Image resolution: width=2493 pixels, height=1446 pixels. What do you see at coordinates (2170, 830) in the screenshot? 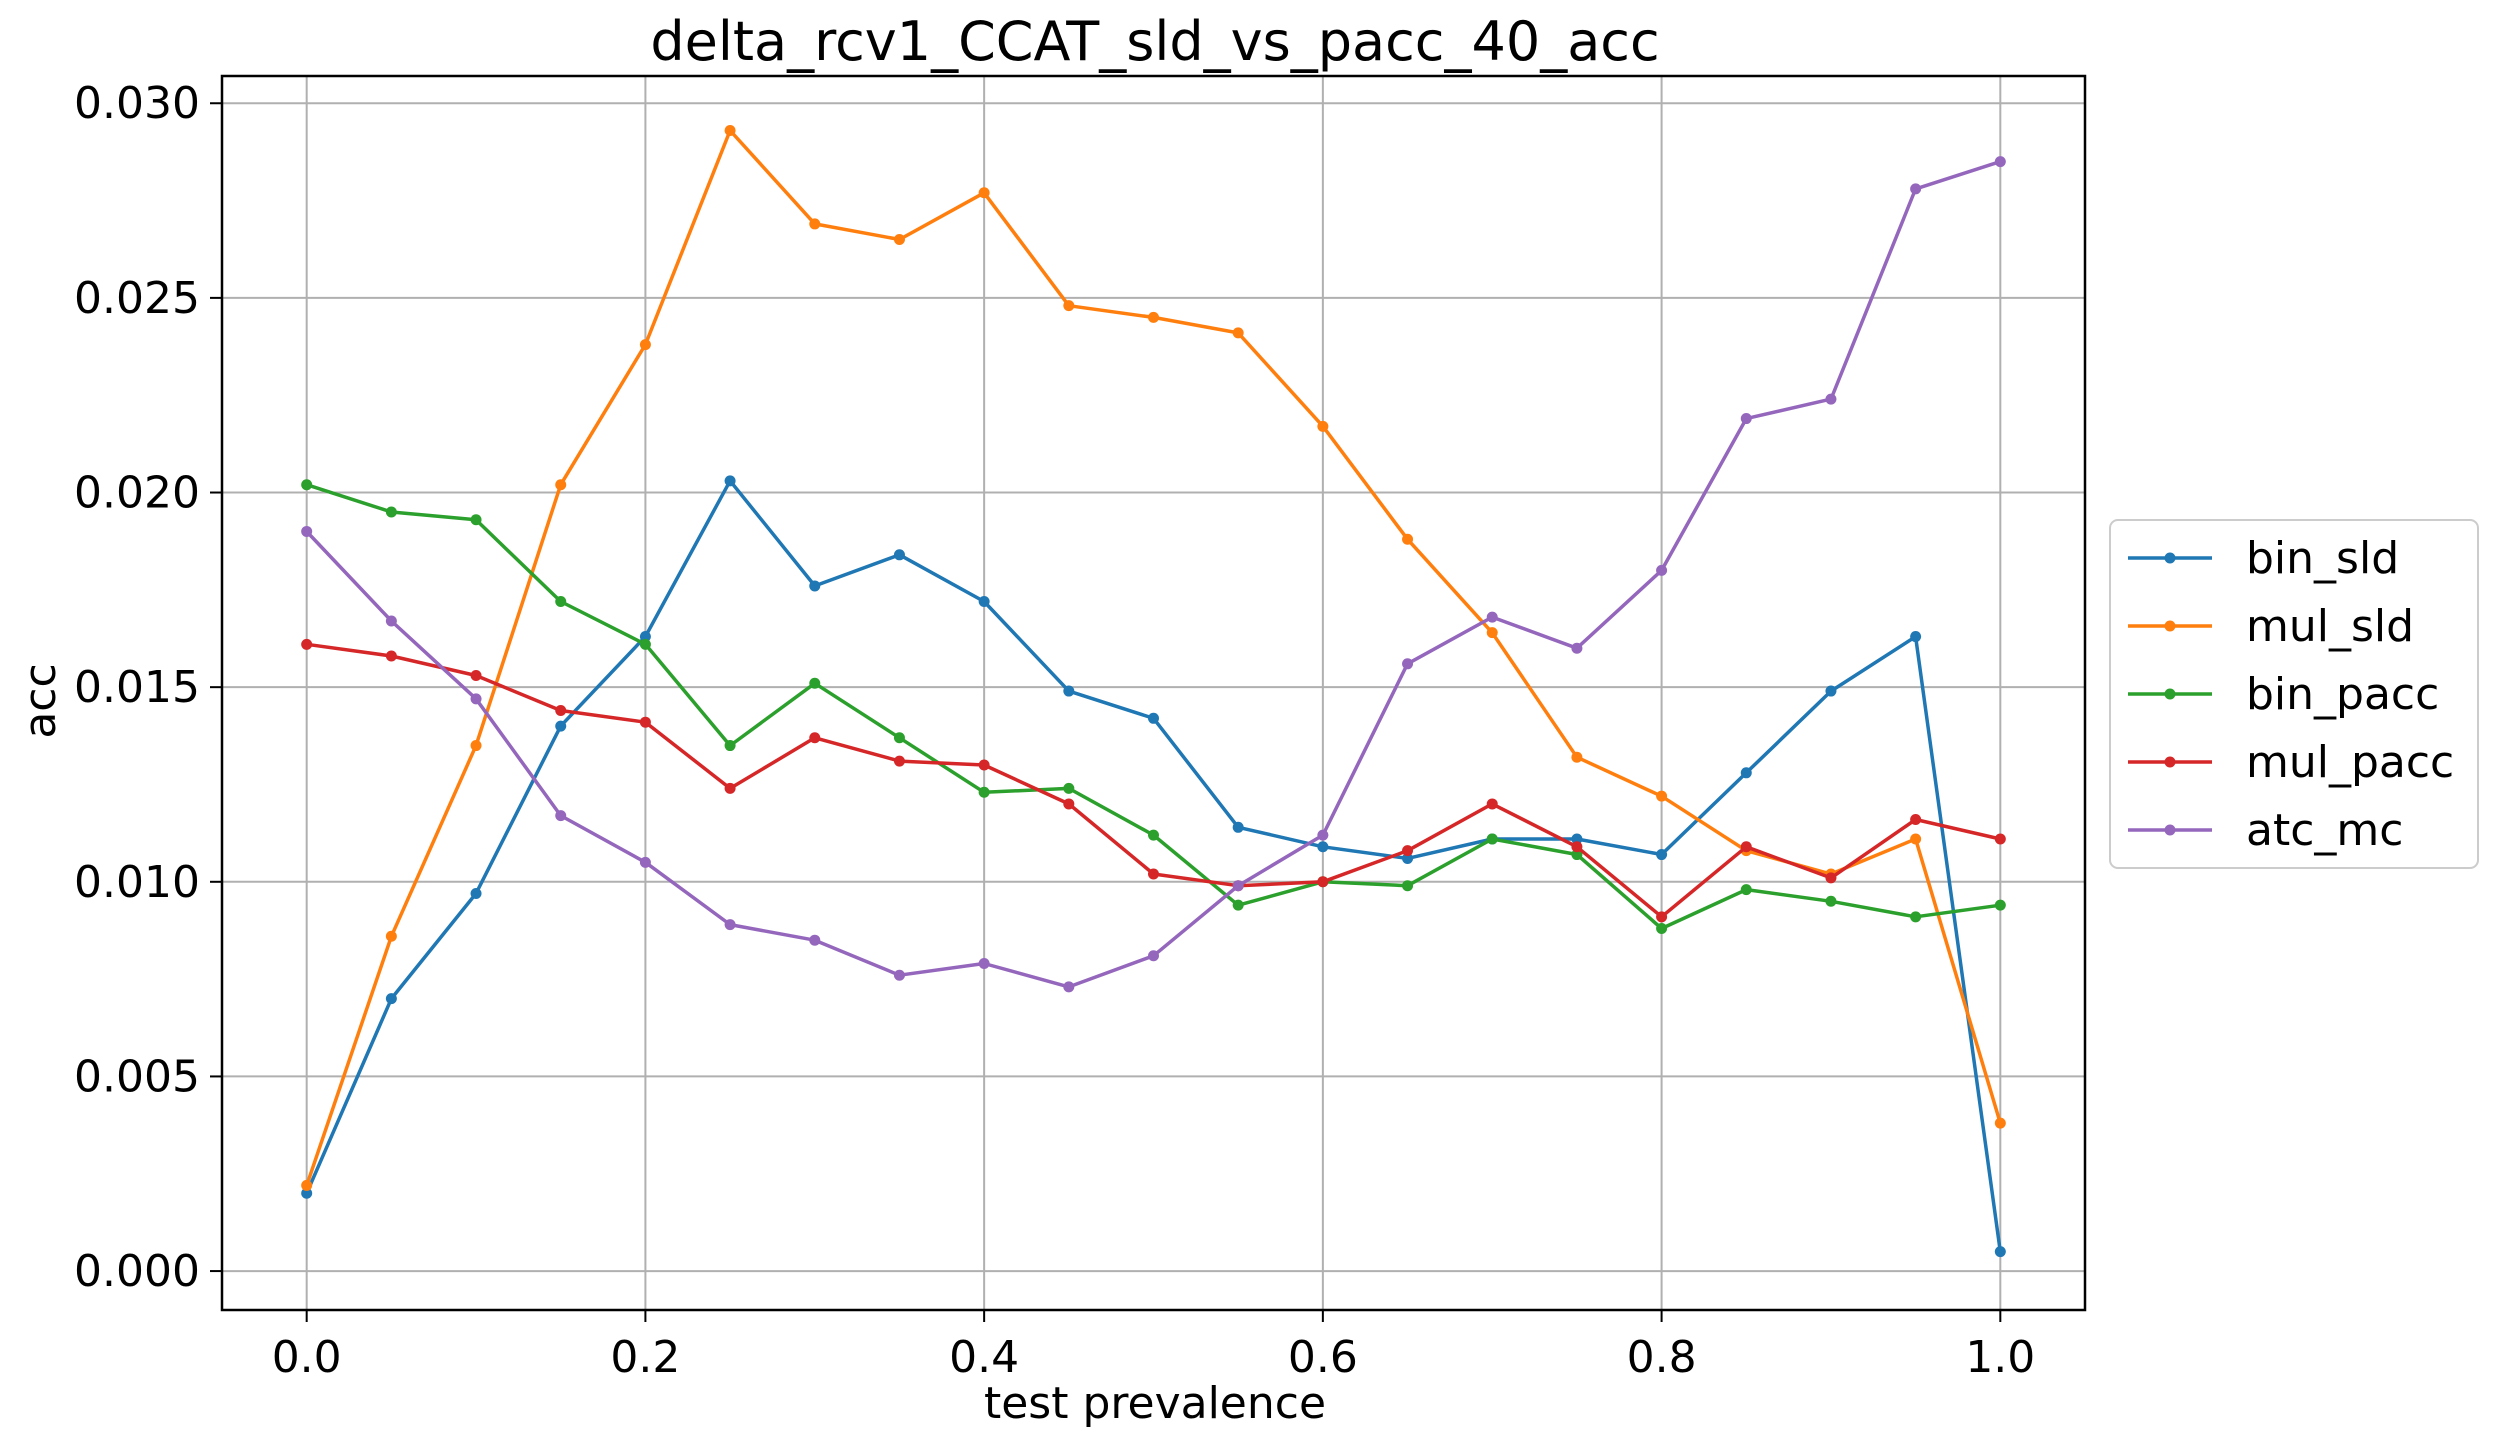
I see `legend-marker-atc_mc` at bounding box center [2170, 830].